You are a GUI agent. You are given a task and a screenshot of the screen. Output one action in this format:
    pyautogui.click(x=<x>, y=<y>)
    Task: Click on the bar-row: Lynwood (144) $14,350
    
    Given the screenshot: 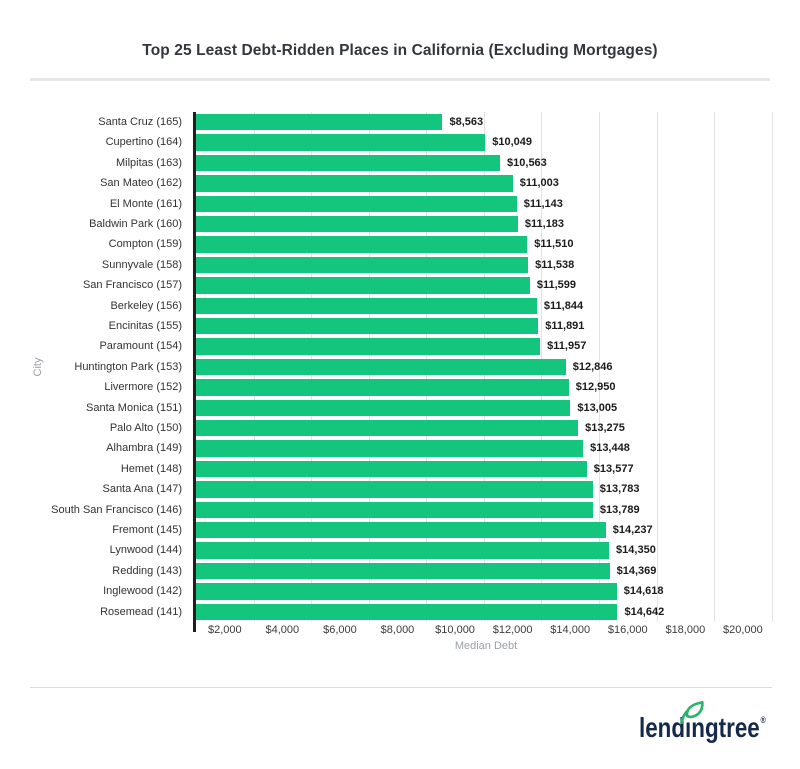 What is the action you would take?
    pyautogui.click(x=443, y=550)
    